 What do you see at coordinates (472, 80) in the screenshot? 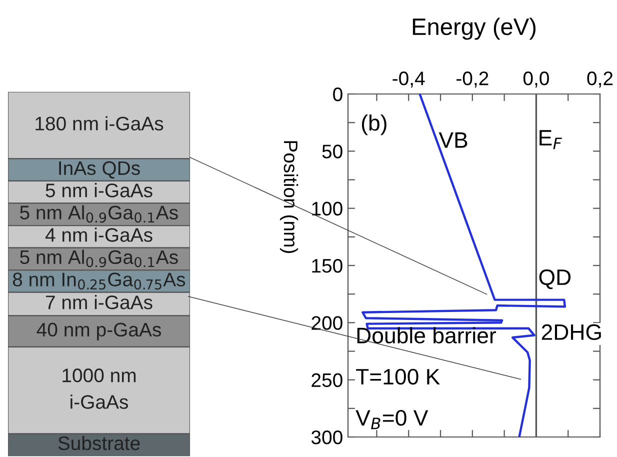
I see `x-tick-label: -0,2` at bounding box center [472, 80].